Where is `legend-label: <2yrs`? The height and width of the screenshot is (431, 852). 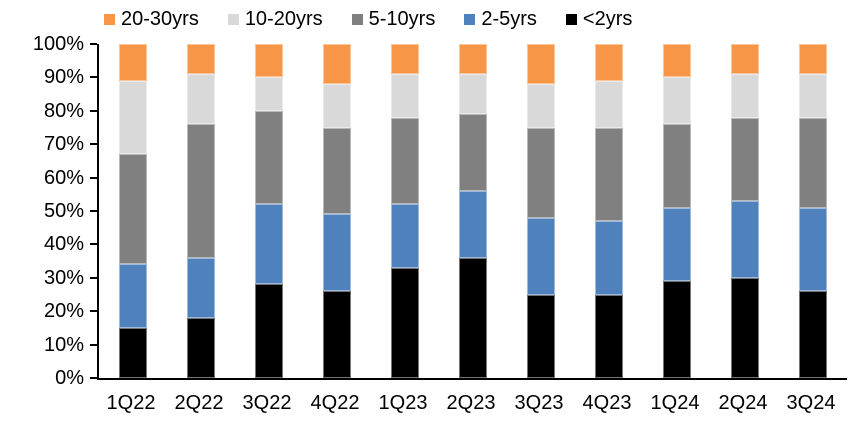 legend-label: <2yrs is located at coordinates (607, 19).